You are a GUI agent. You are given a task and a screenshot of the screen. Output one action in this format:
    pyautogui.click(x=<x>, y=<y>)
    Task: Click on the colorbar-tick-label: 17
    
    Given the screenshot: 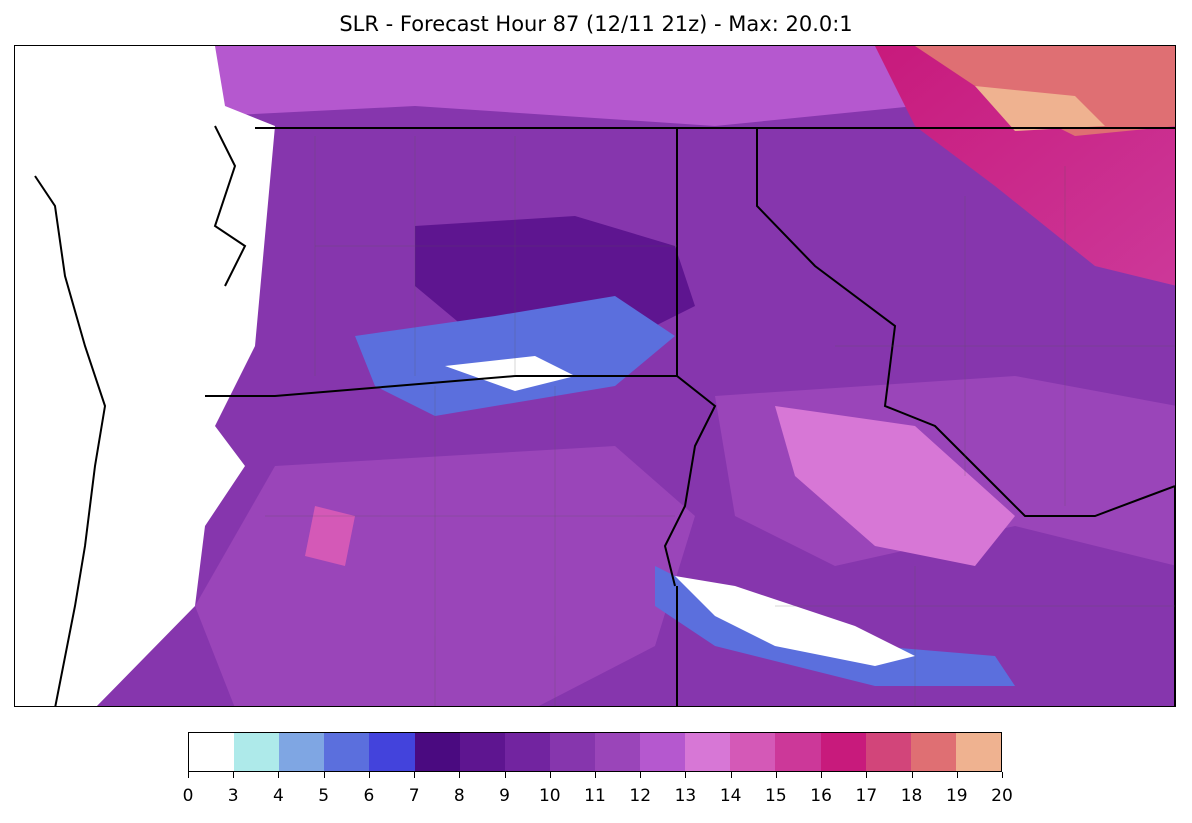 What is the action you would take?
    pyautogui.click(x=866, y=796)
    